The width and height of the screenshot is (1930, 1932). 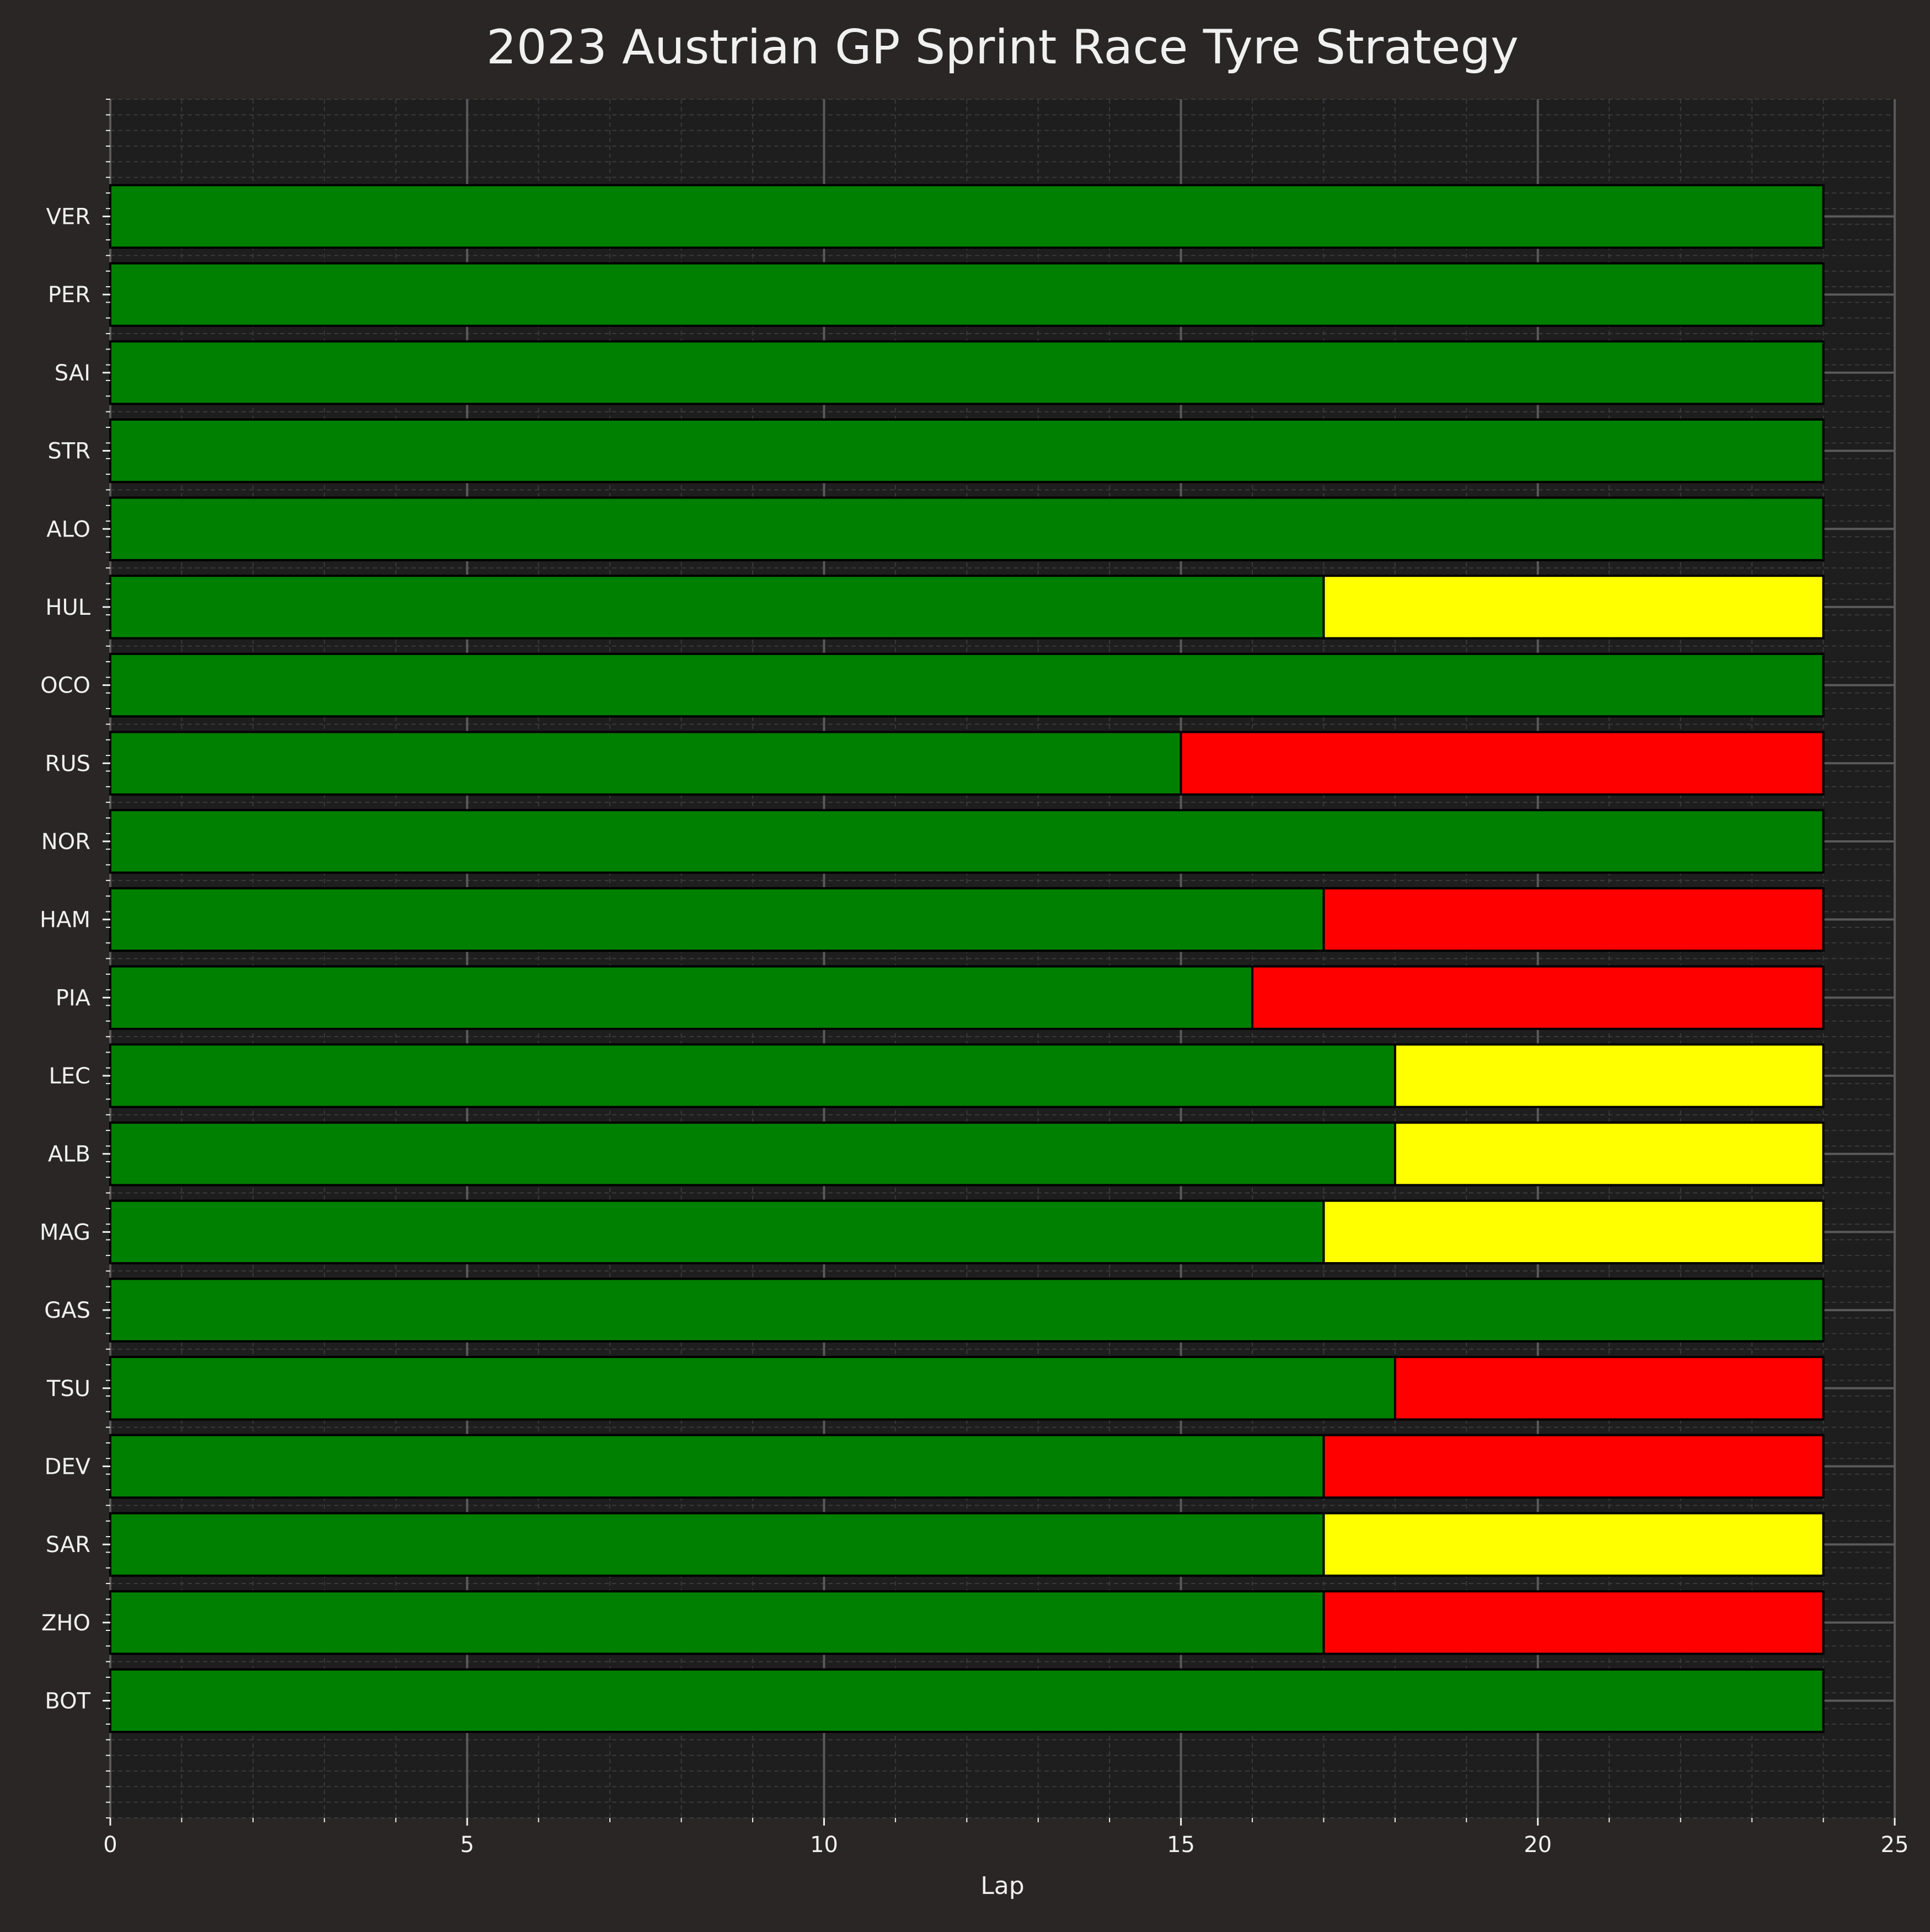 I want to click on x-tick-label: 25, so click(x=1895, y=1845).